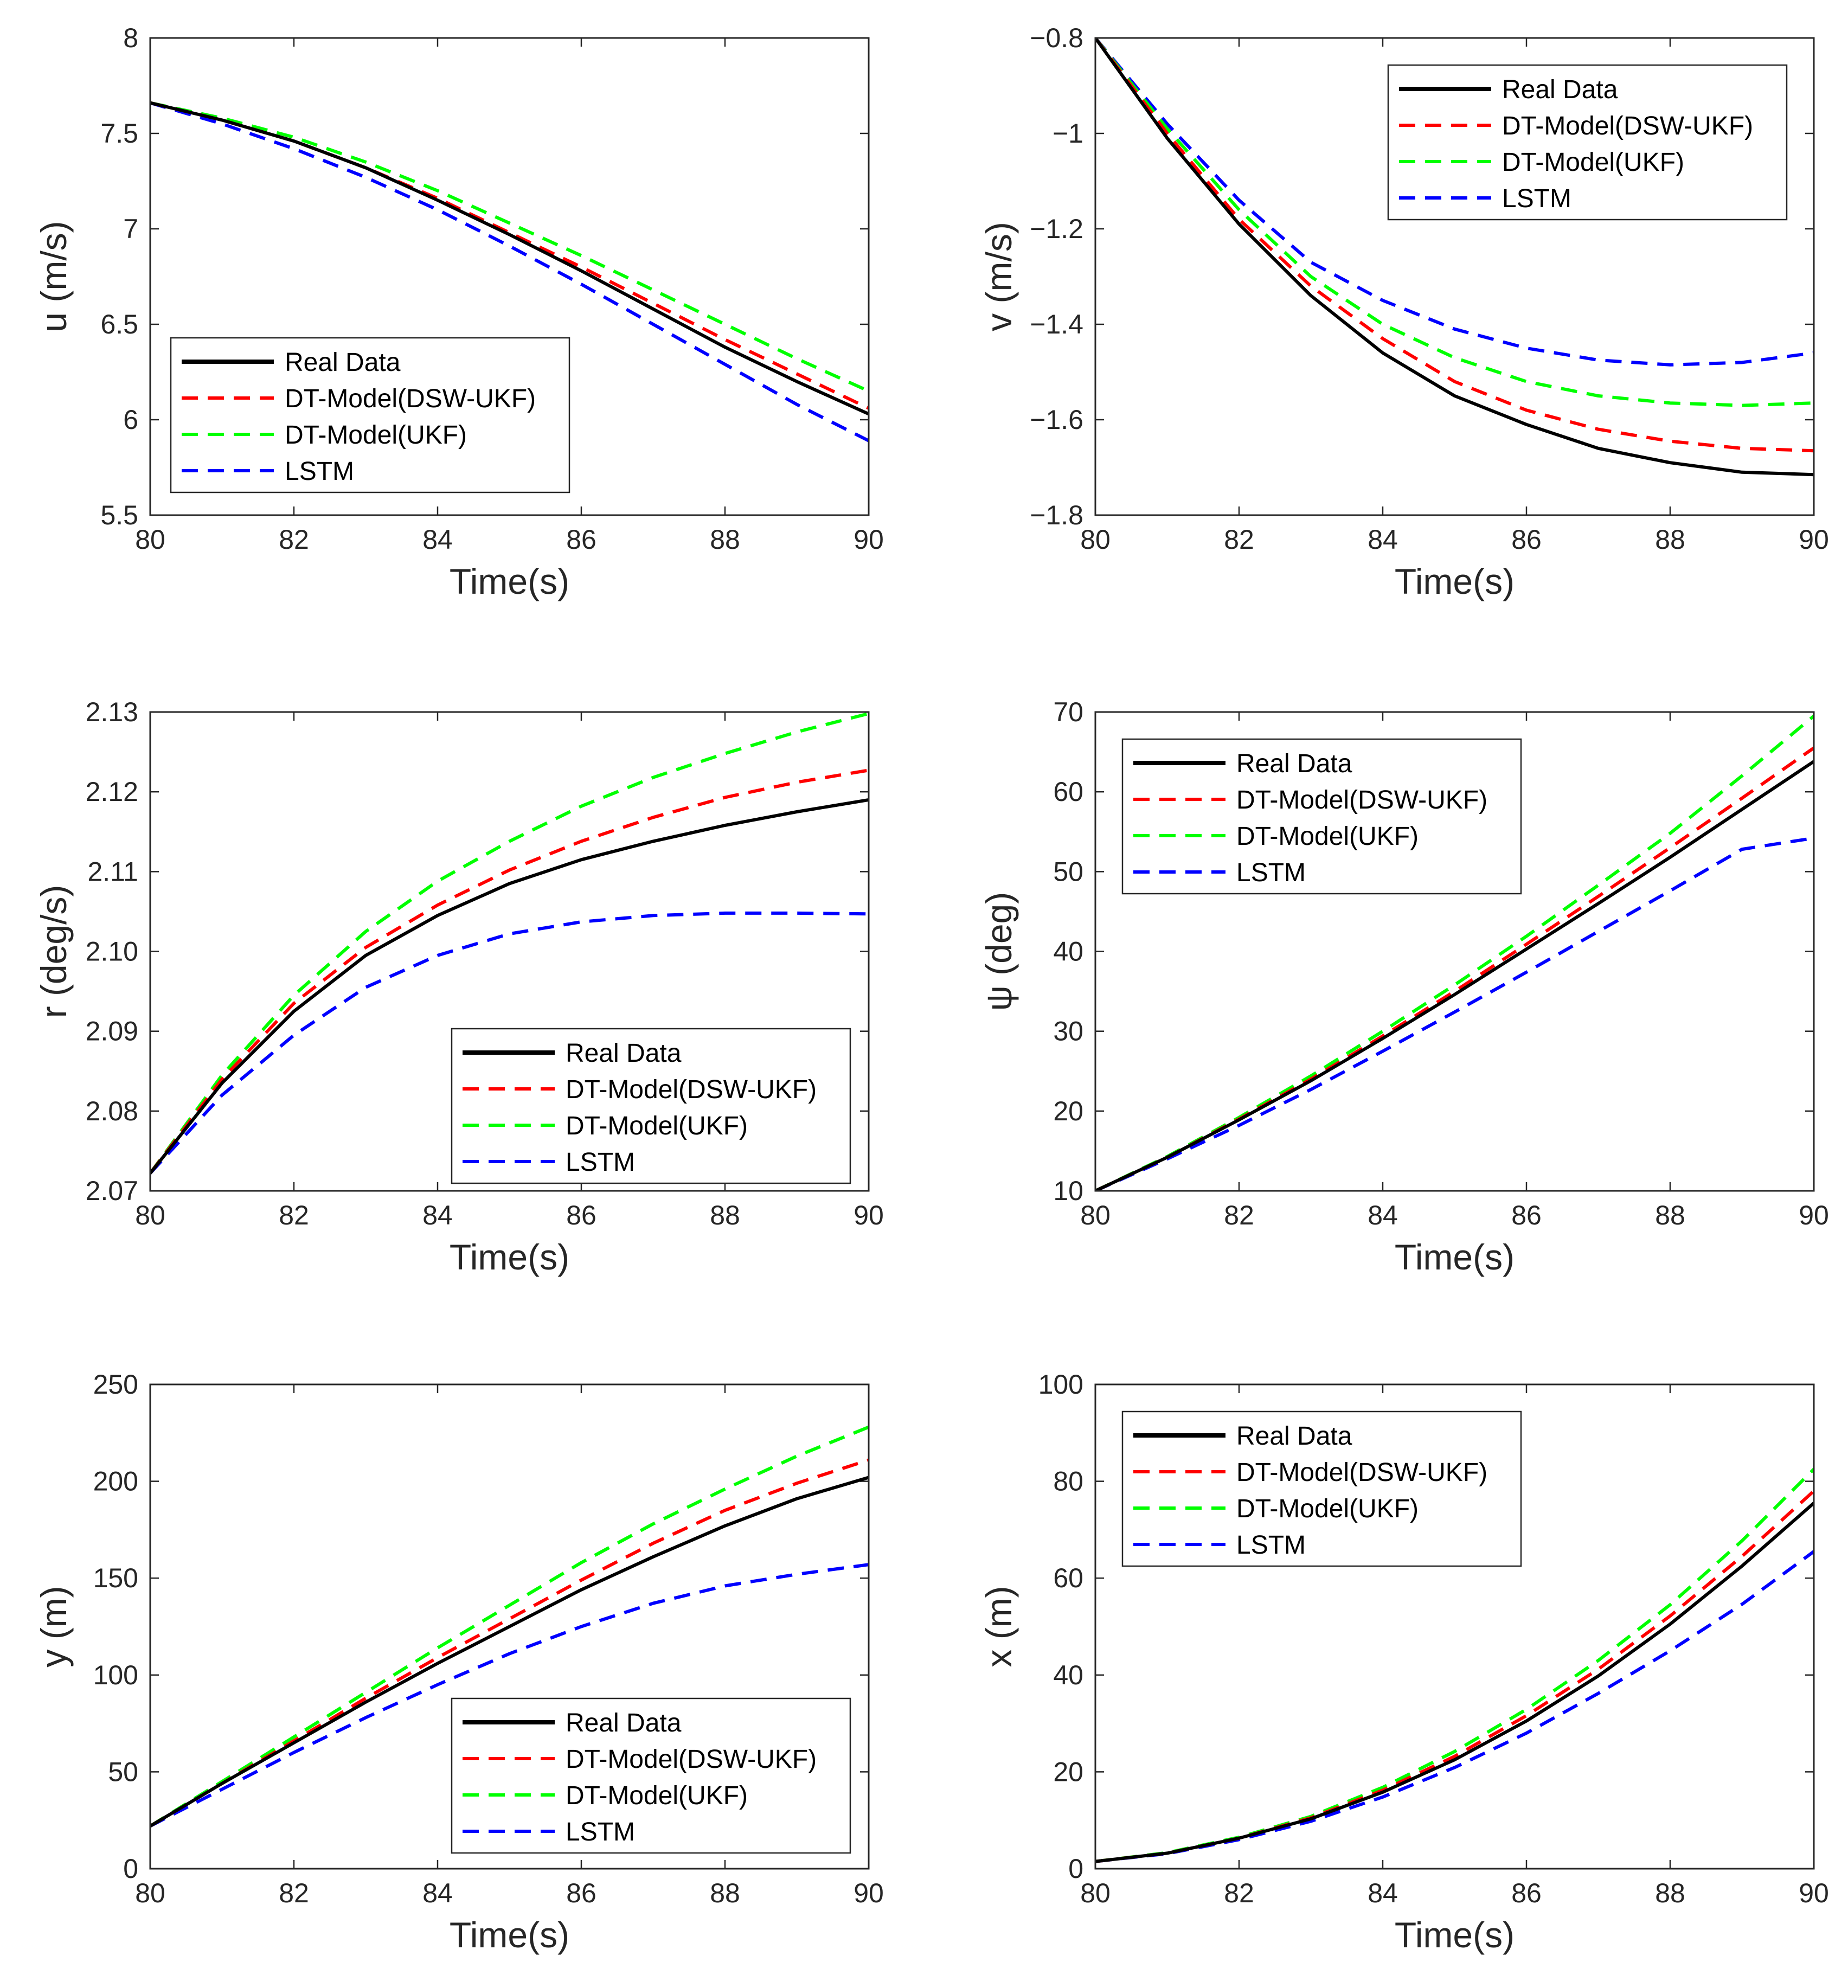  I want to click on y-tick-label: 6, so click(130, 420).